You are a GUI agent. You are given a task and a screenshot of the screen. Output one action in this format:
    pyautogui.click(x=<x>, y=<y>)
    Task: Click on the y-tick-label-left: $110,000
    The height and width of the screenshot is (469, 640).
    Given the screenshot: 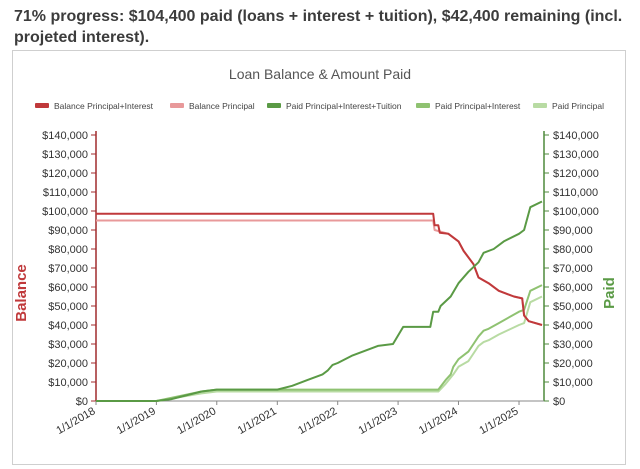 What is the action you would take?
    pyautogui.click(x=65, y=193)
    